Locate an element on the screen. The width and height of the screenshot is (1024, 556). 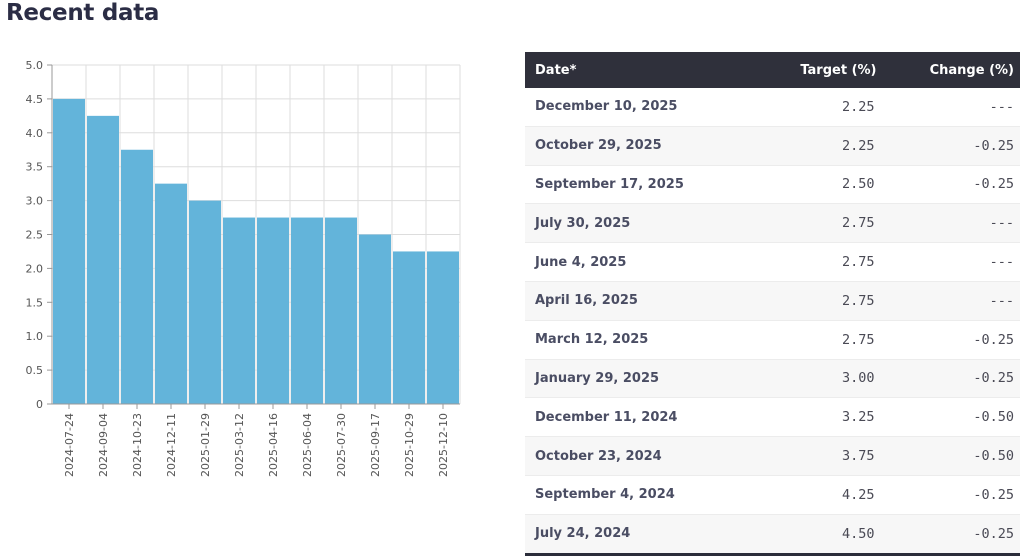
table-row: December 11, 2024 3.25 -0.50 is located at coordinates (772, 417).